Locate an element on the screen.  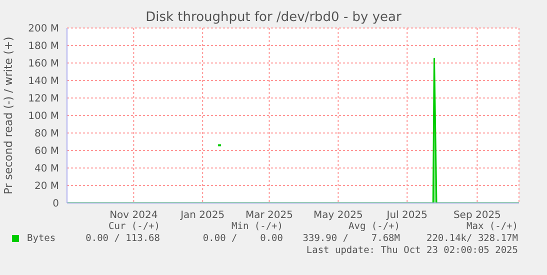
y-tick-label: 100 M is located at coordinates (43, 116).